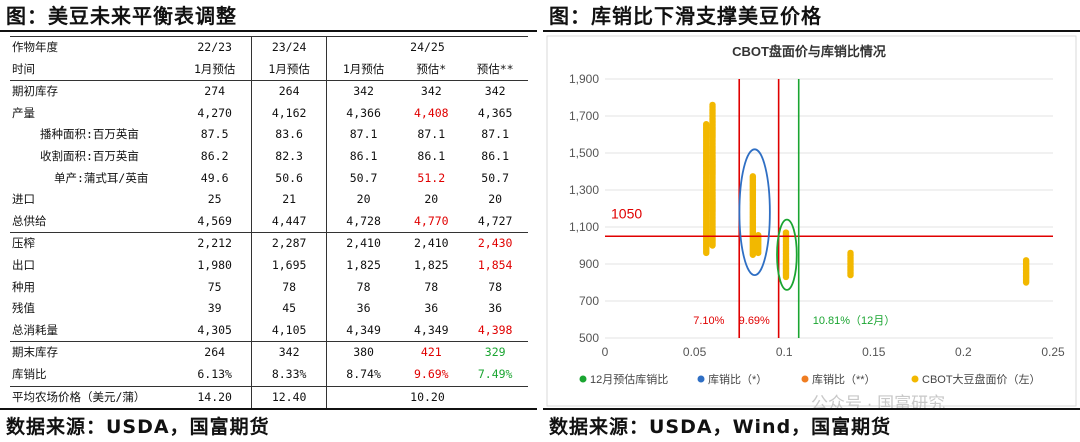  What do you see at coordinates (495, 243) in the screenshot?
I see `table-cell: 2,430` at bounding box center [495, 243].